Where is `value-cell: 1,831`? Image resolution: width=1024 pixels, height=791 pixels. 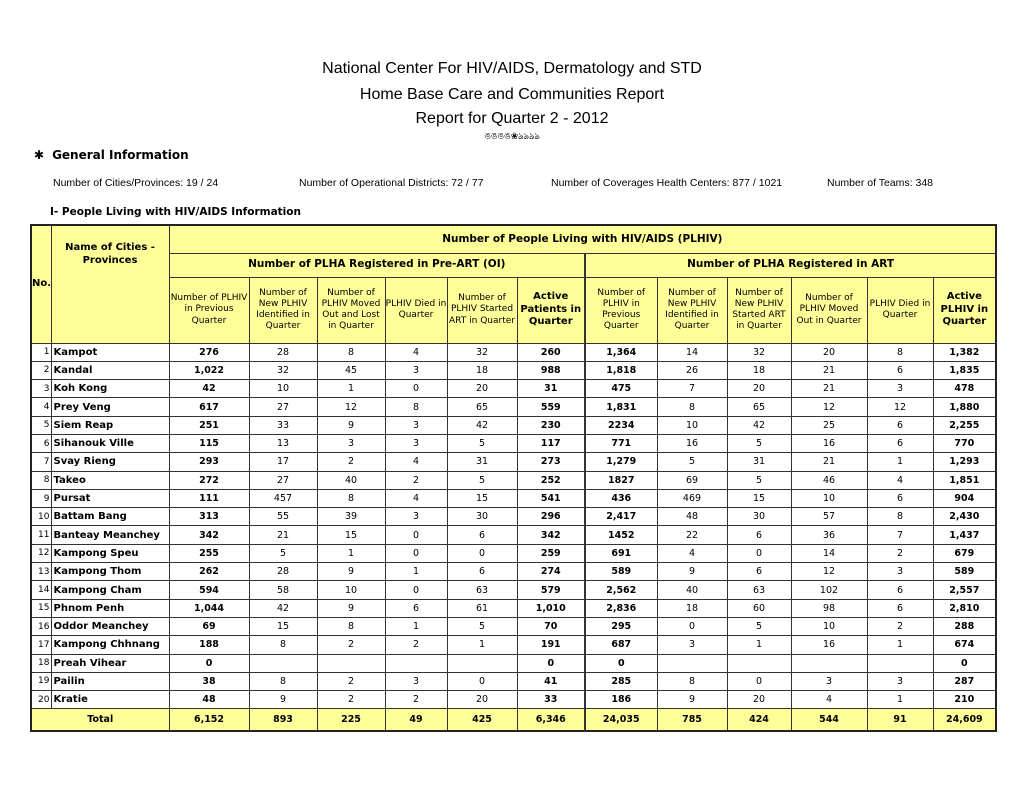
value-cell: 1,831 is located at coordinates (621, 407).